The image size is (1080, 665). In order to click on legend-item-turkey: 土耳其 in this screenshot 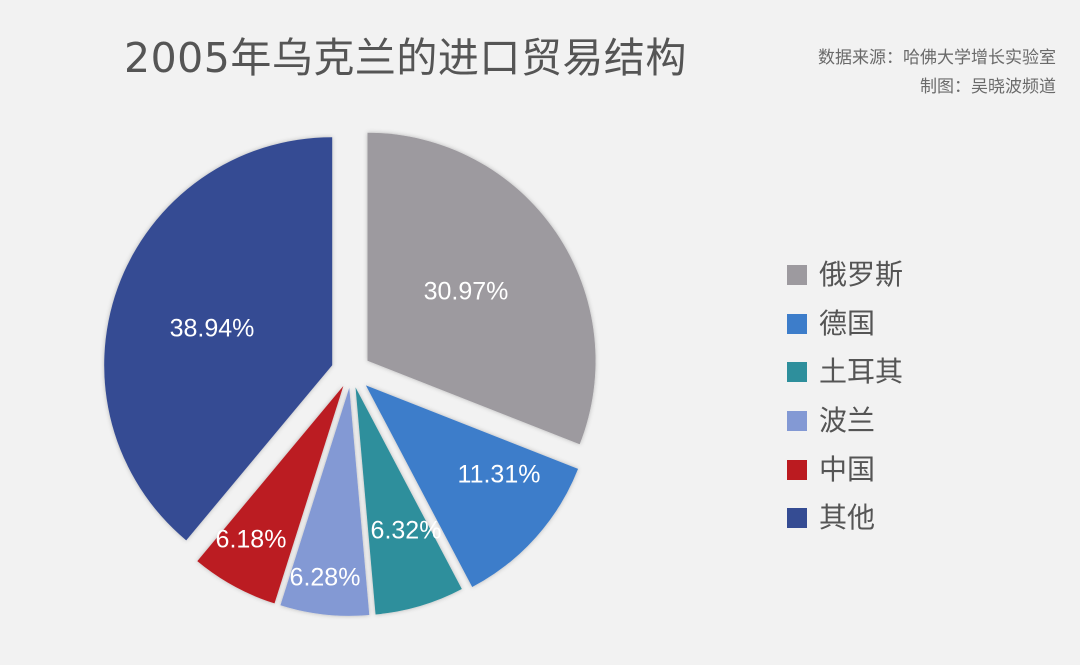, I will do `click(845, 372)`.